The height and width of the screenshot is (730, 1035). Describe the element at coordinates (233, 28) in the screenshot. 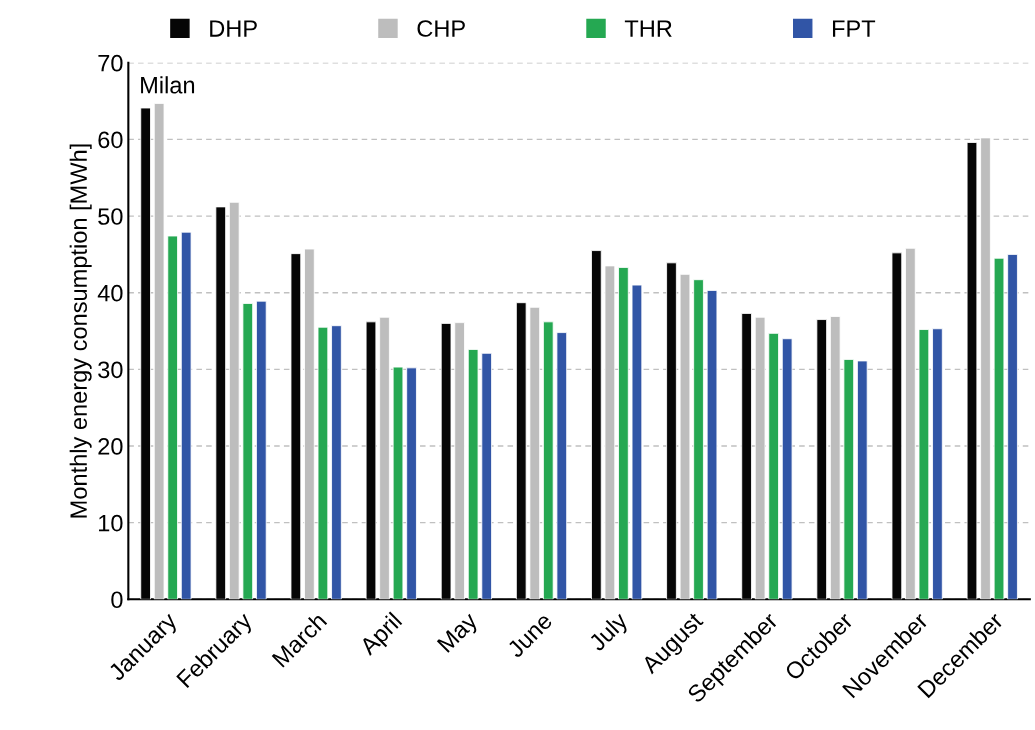

I see `legend-label: DHP` at that location.